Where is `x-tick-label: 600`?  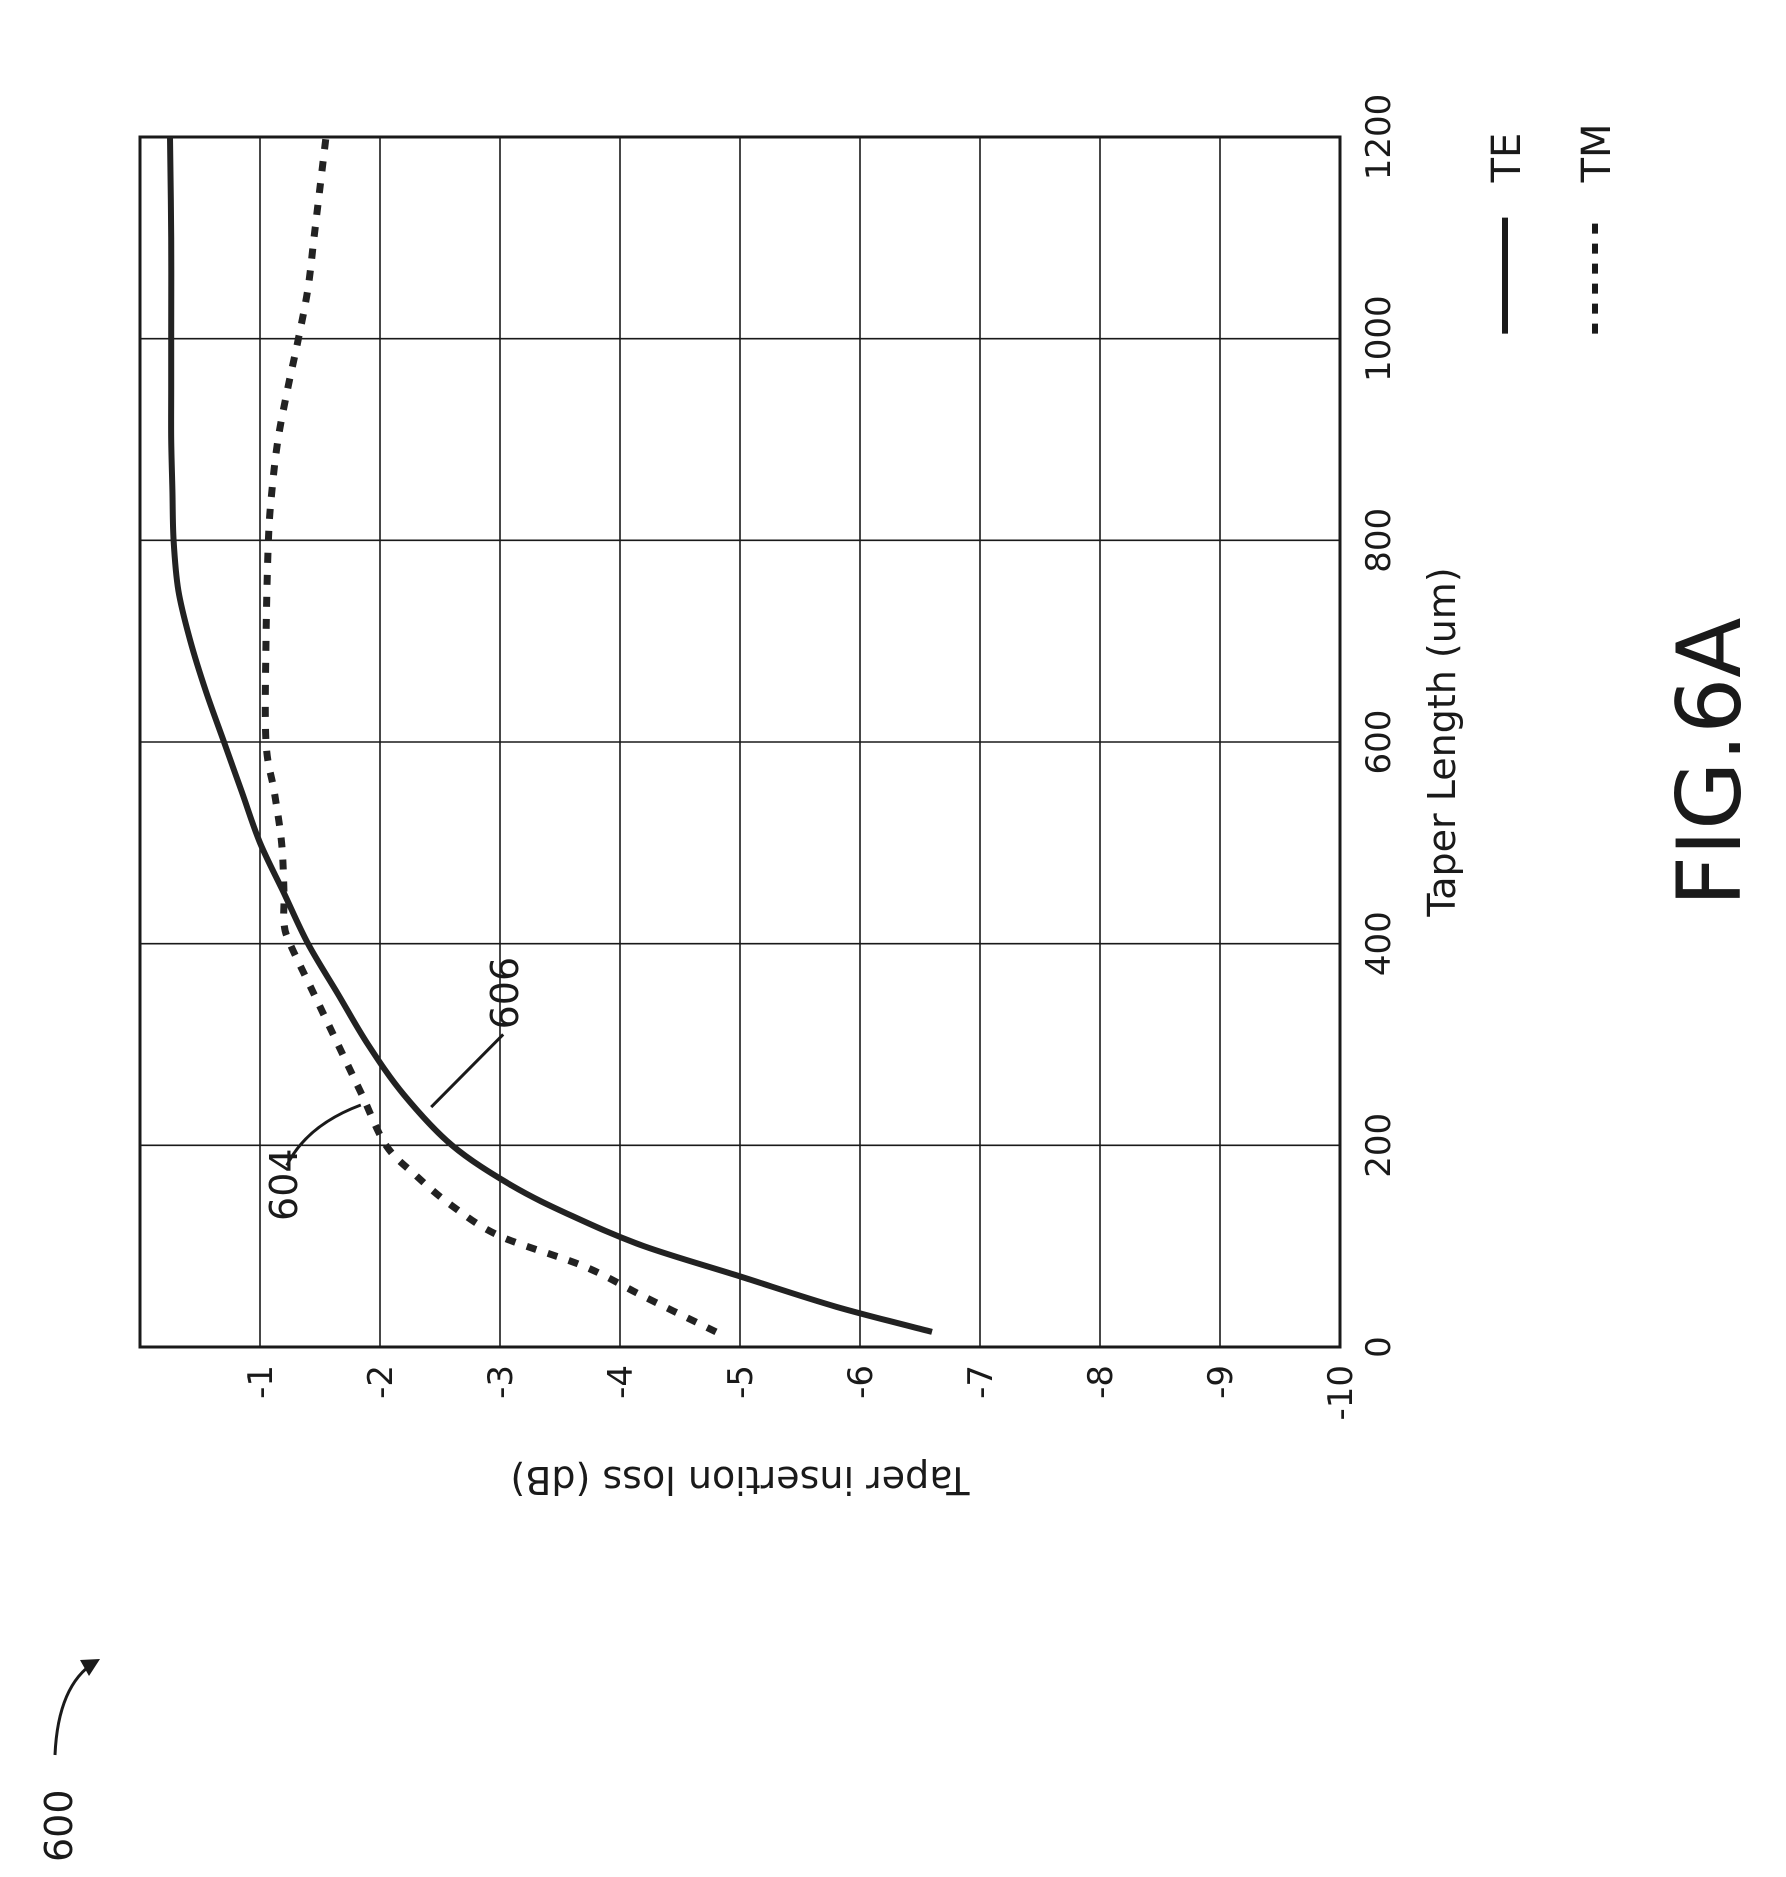
x-tick-label: 600 is located at coordinates (1379, 742).